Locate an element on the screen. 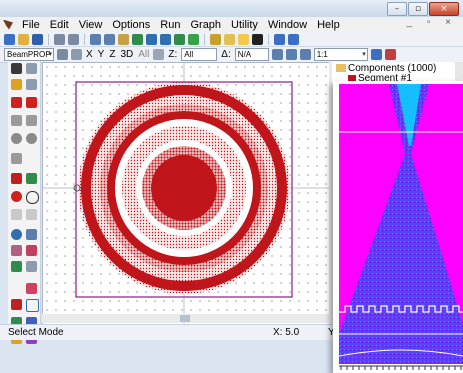 This screenshot has width=463, height=373. maximize-button: ▫ is located at coordinates (418, 9).